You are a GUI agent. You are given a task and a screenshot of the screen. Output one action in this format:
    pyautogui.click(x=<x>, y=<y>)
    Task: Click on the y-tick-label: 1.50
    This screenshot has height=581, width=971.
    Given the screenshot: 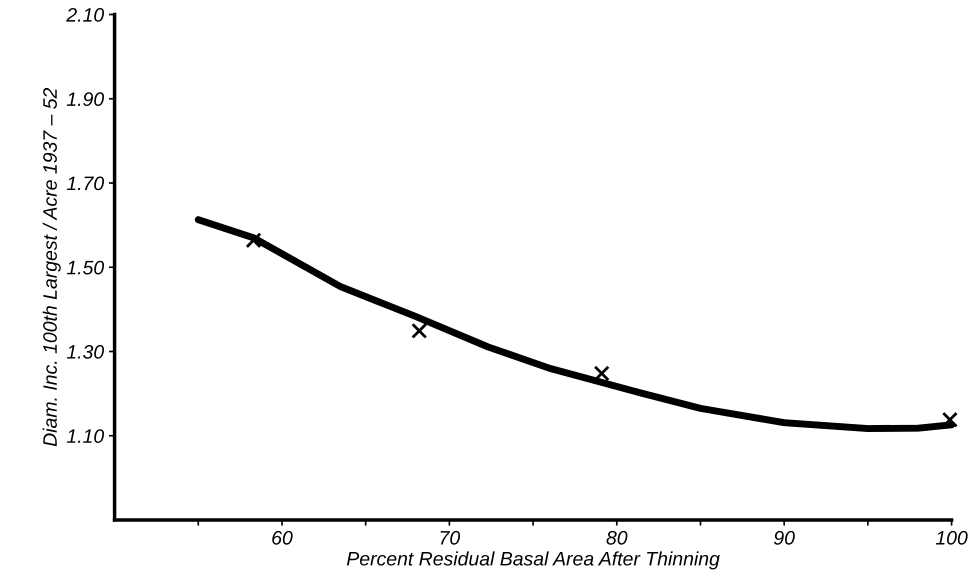 What is the action you would take?
    pyautogui.click(x=85, y=267)
    